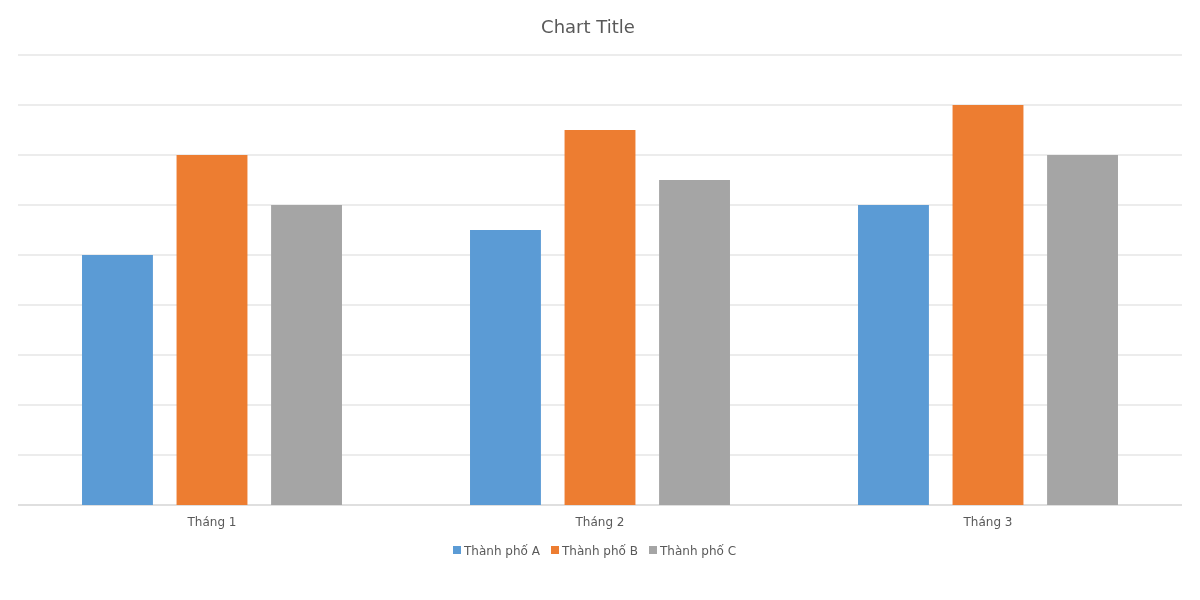  Describe the element at coordinates (987, 522) in the screenshot. I see `x-tick-label: Tháng 3` at that location.